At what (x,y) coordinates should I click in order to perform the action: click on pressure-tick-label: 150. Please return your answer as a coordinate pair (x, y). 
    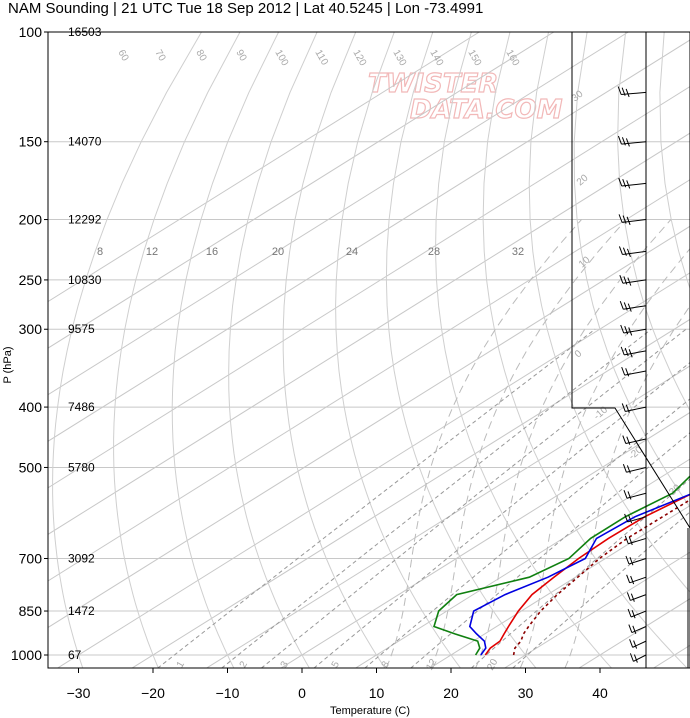
    Looking at the image, I should click on (31, 142).